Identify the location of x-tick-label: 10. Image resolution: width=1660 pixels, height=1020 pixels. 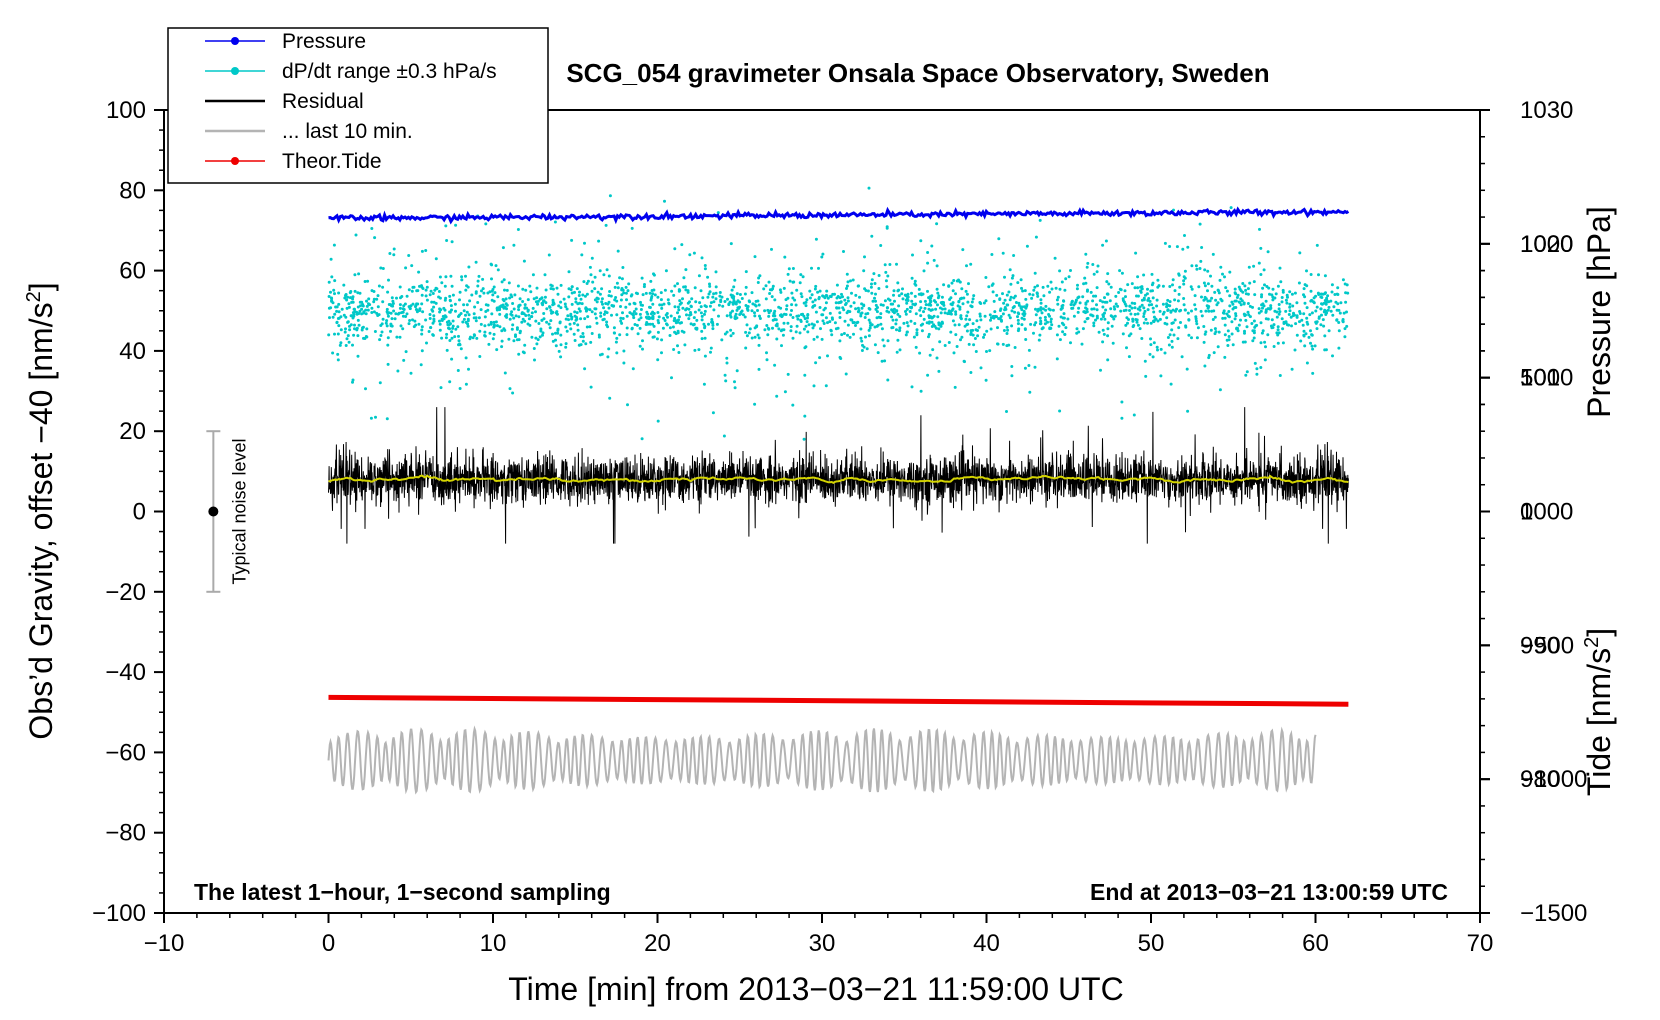
(493, 943).